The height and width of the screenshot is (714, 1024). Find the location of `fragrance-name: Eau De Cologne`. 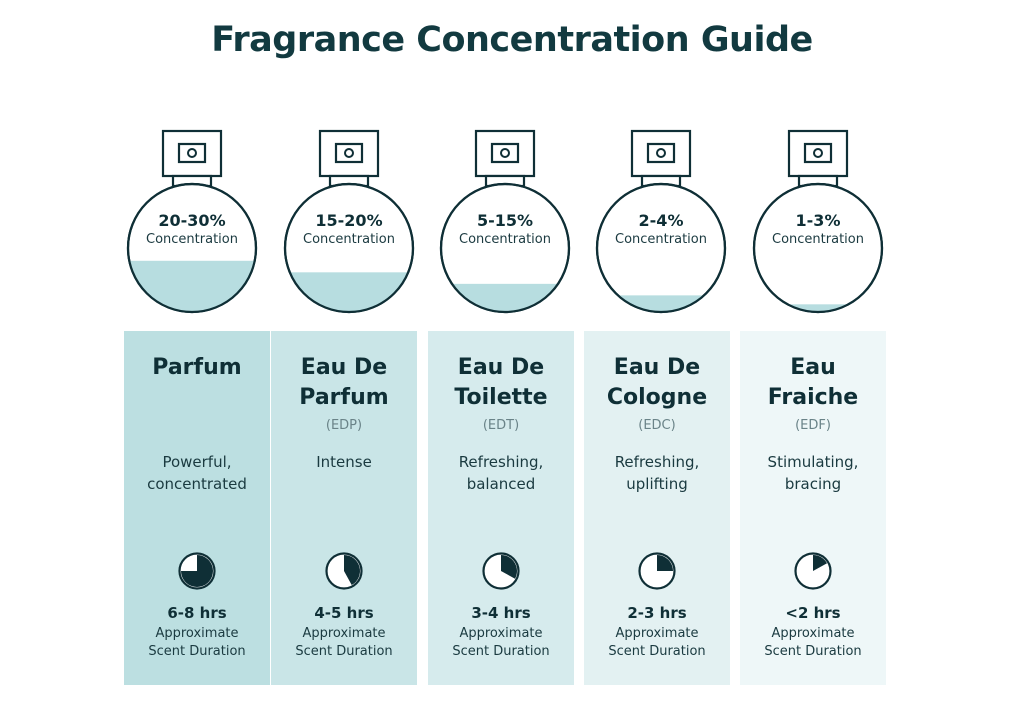

fragrance-name: Eau De Cologne is located at coordinates (657, 382).